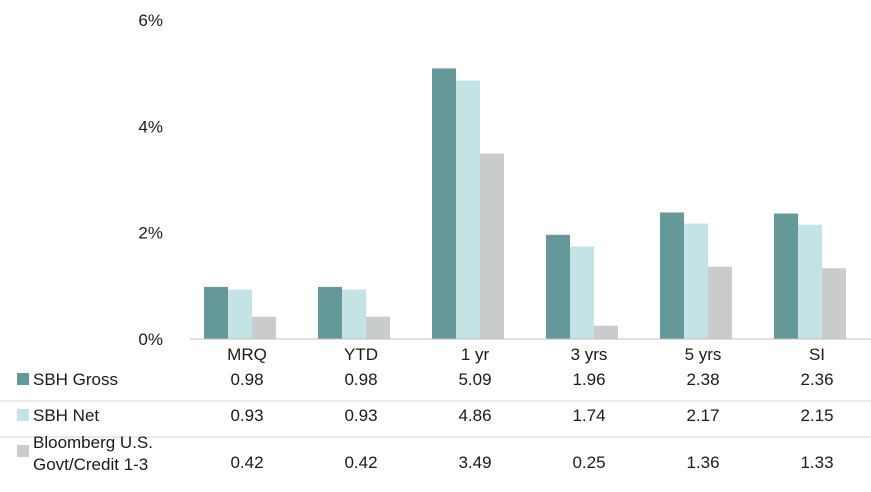  What do you see at coordinates (474, 379) in the screenshot?
I see `data-label: 5.09` at bounding box center [474, 379].